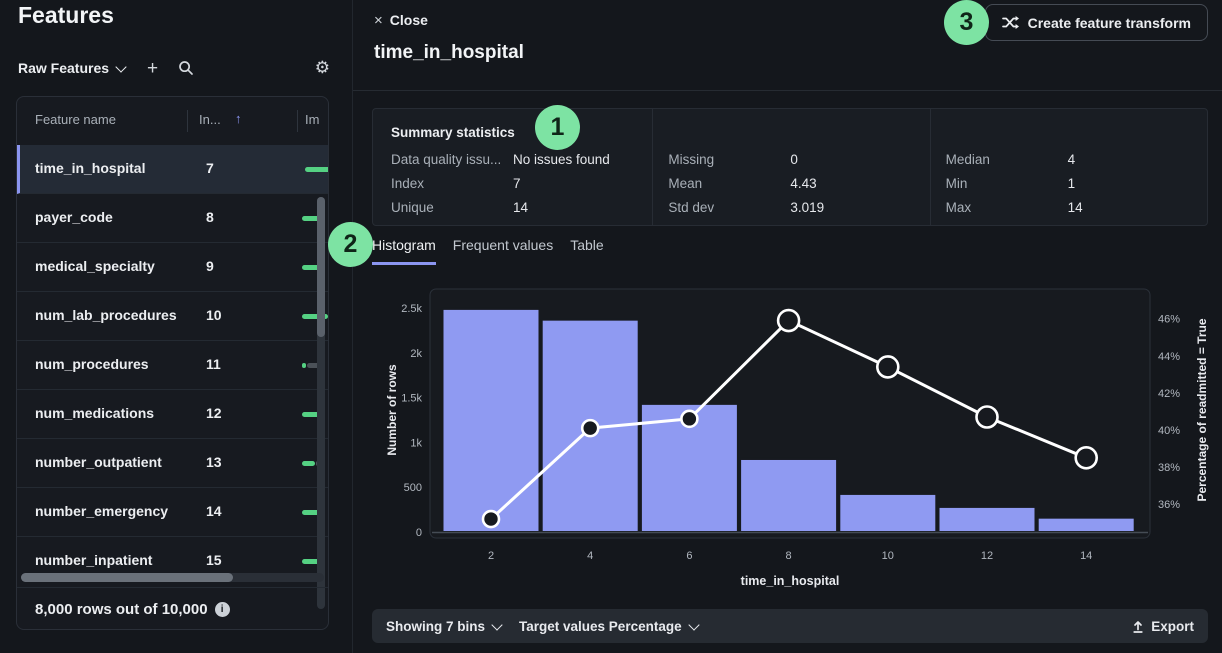 This screenshot has width=1222, height=653. Describe the element at coordinates (312, 119) in the screenshot. I see `column-header-importance: Im` at that location.